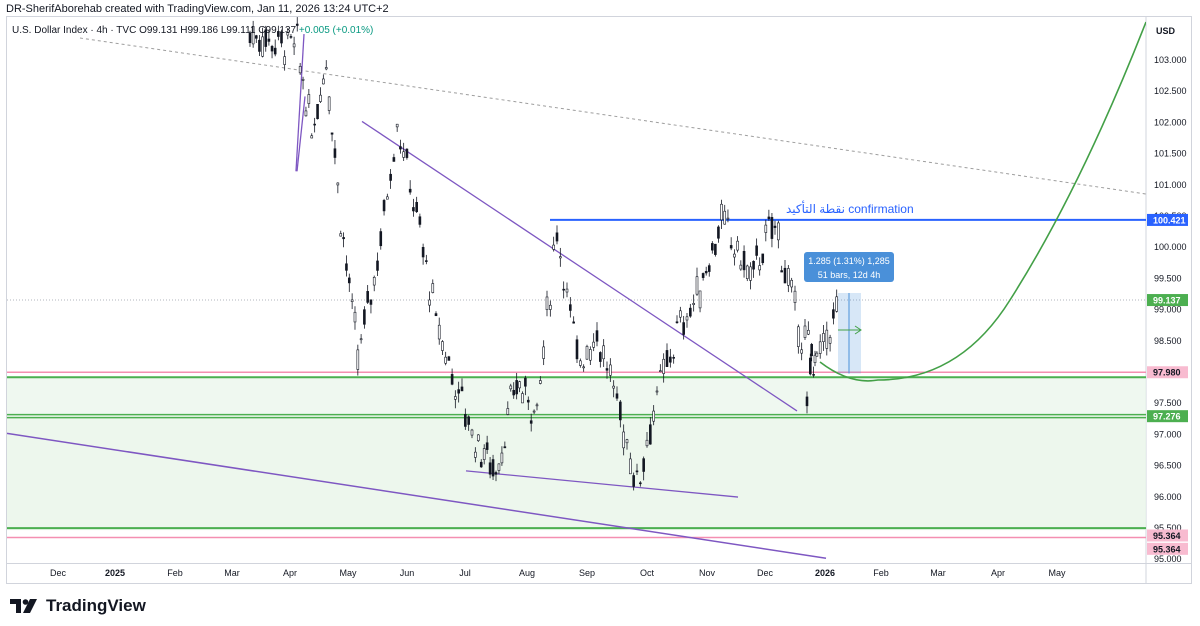 Image resolution: width=1200 pixels, height=626 pixels. I want to click on tradingview-logo: TradingView, so click(78, 606).